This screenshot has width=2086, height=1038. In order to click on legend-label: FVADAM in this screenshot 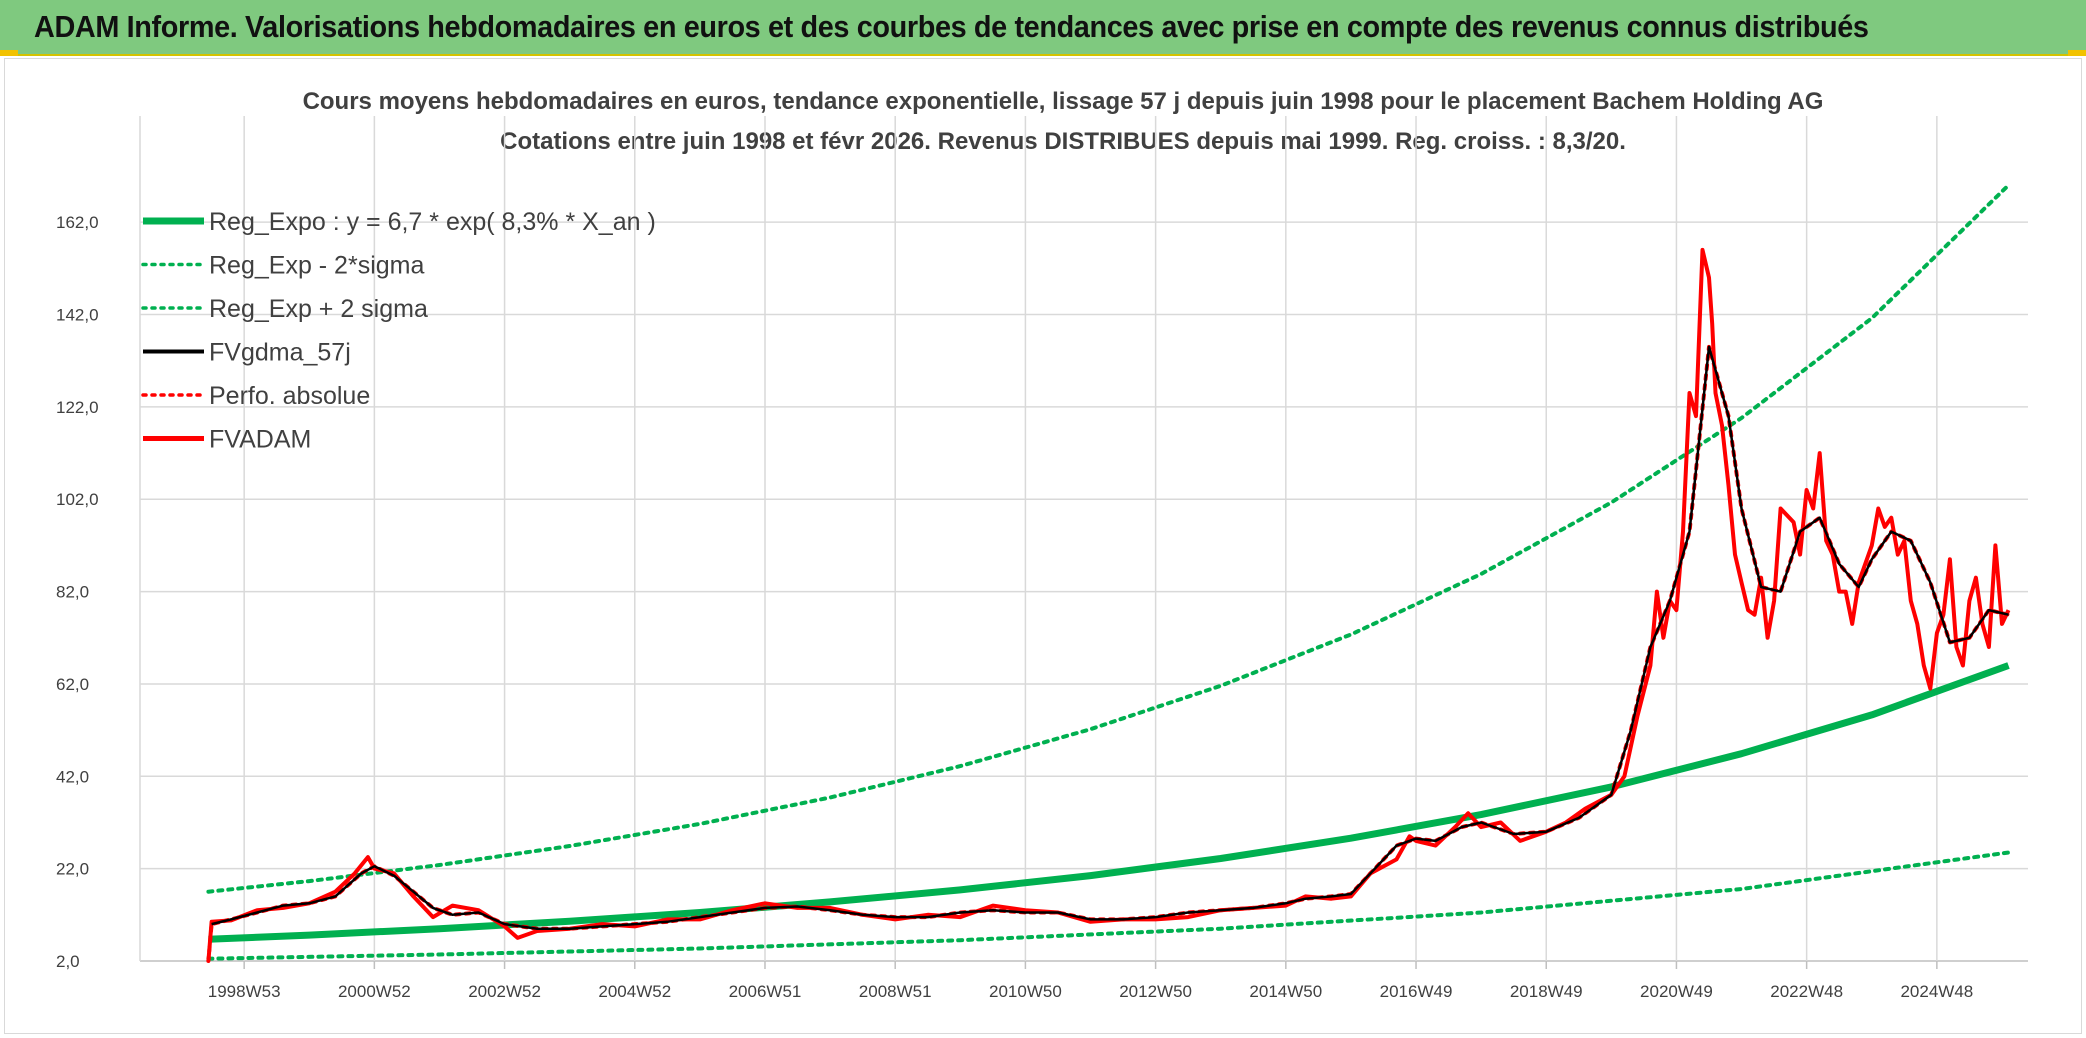, I will do `click(260, 440)`.